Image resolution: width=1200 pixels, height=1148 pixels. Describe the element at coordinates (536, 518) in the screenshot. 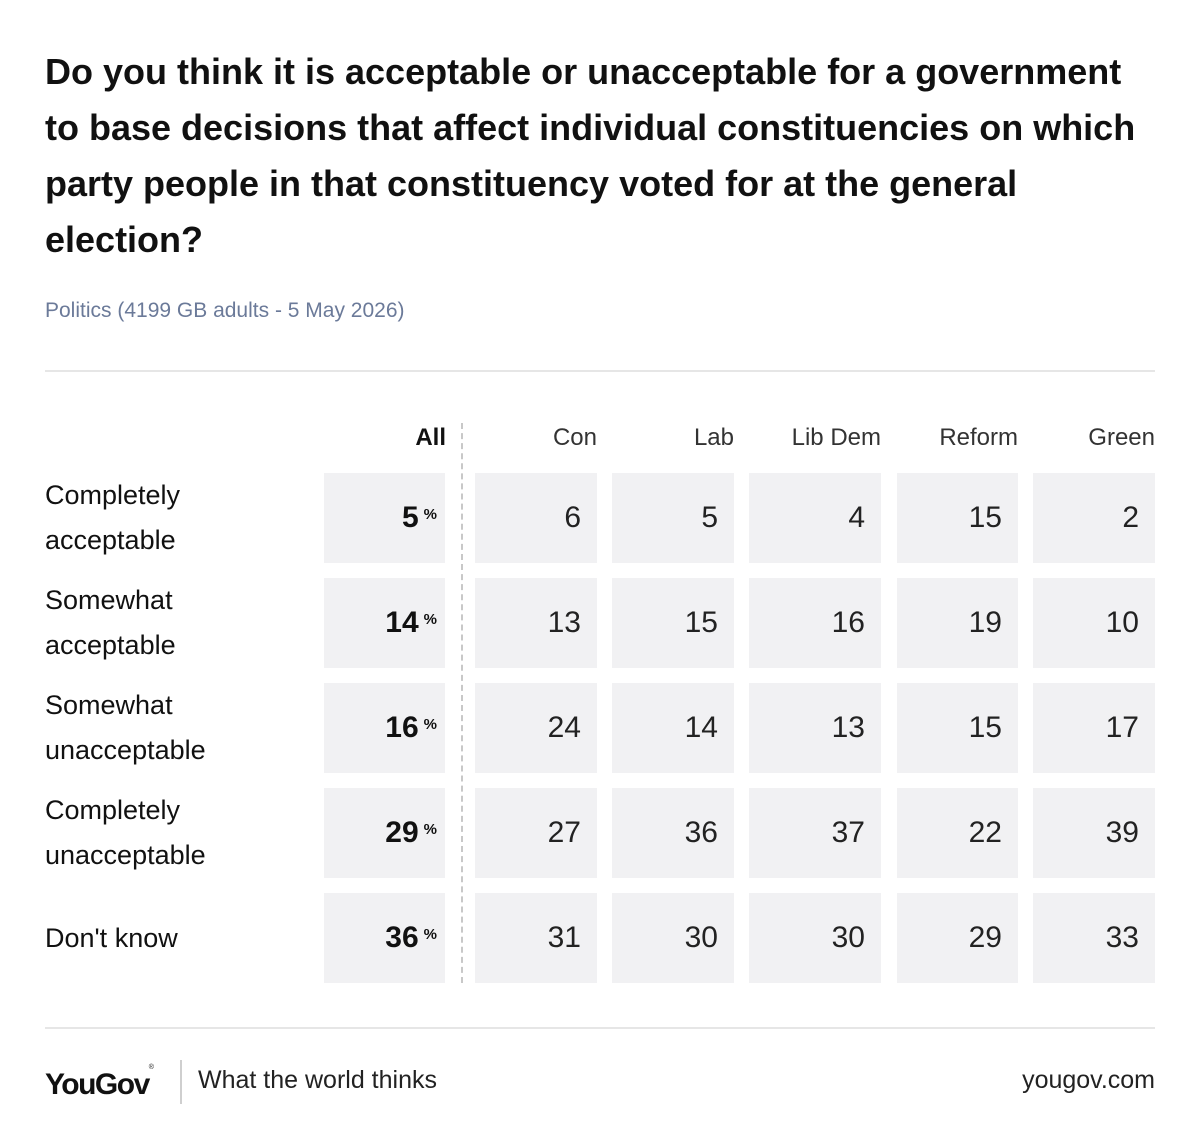

I see `party-value-cell: 6` at that location.